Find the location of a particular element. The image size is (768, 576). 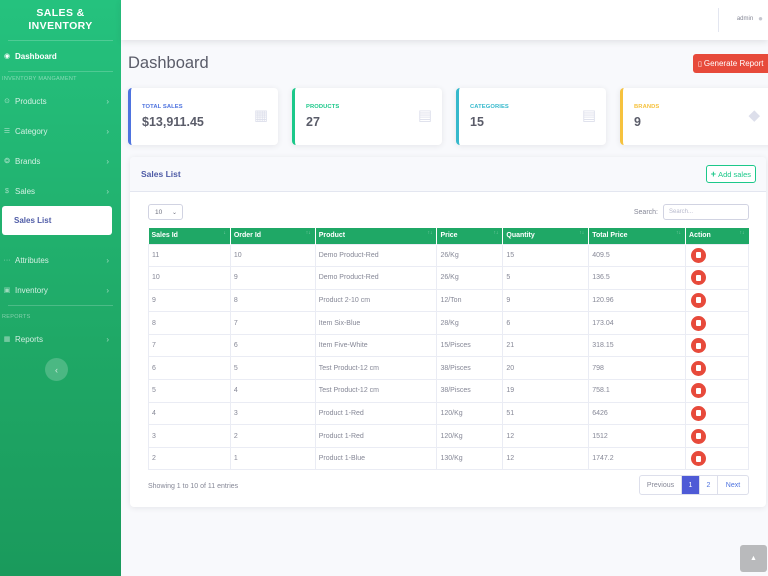

table-cell-sales-id: 2 is located at coordinates (189, 458).